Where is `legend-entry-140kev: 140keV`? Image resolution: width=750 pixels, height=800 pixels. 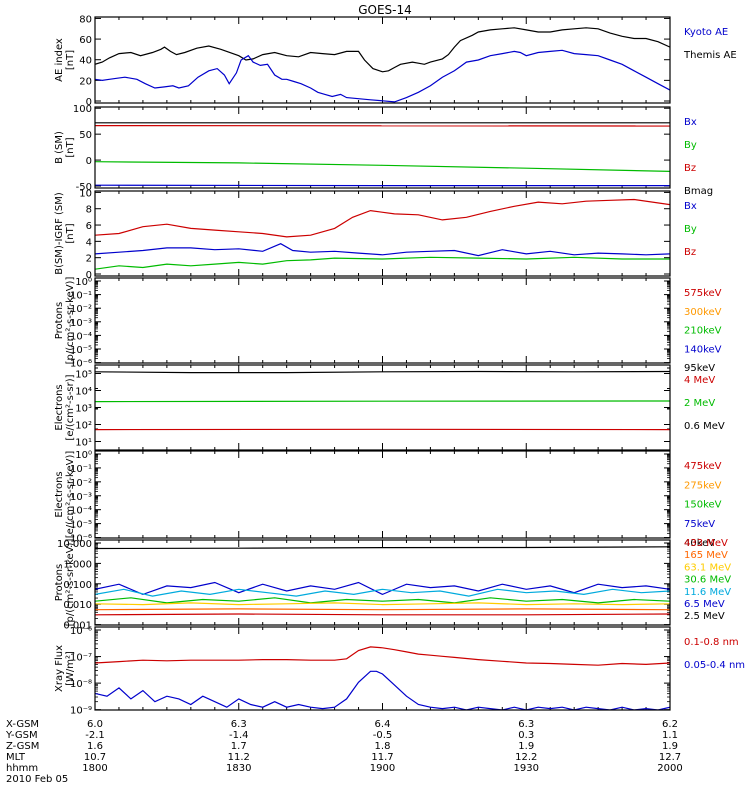 legend-entry-140kev: 140keV is located at coordinates (703, 349).